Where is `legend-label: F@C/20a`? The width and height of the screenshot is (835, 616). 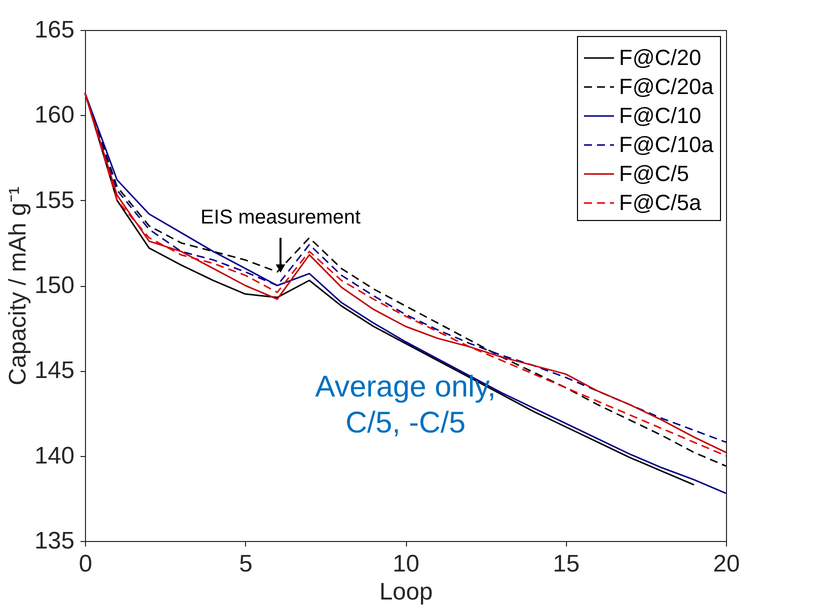 legend-label: F@C/20a is located at coordinates (666, 86).